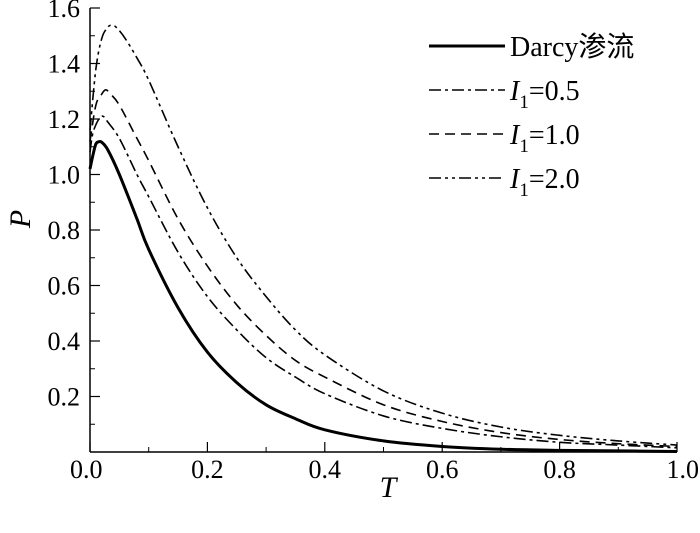 The height and width of the screenshot is (533, 700). I want to click on y-axis-label: P, so click(20, 219).